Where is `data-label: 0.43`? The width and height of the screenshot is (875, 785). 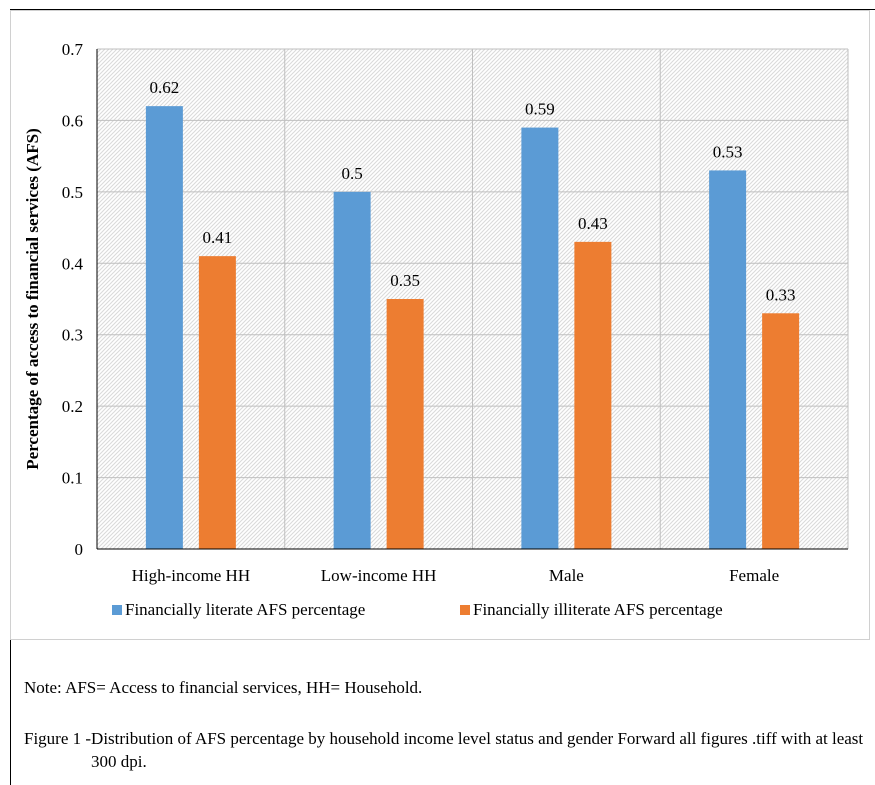 data-label: 0.43 is located at coordinates (593, 223).